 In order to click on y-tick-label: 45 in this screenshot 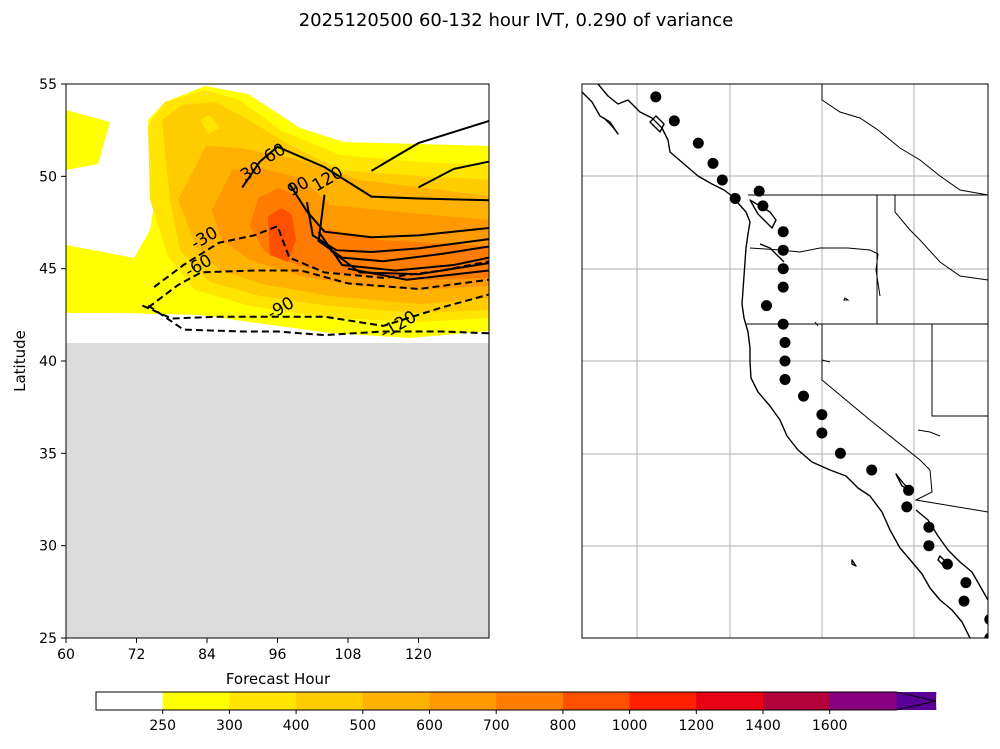, I will do `click(48, 270)`.